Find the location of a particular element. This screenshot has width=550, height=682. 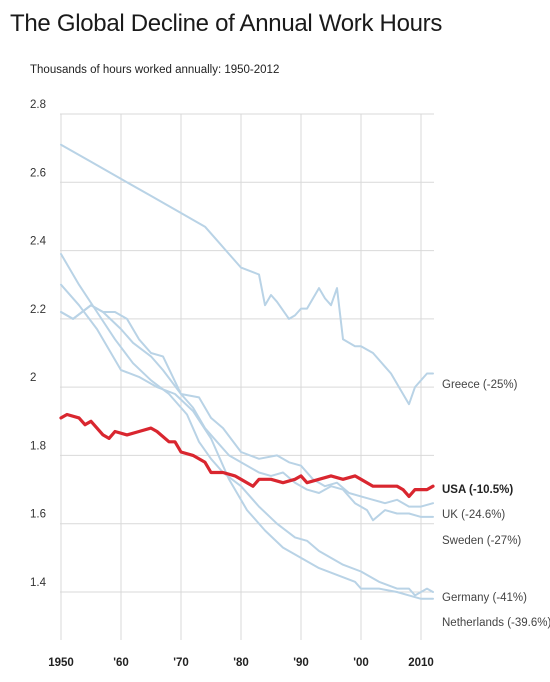

y-tick-label: 2 is located at coordinates (33, 378).